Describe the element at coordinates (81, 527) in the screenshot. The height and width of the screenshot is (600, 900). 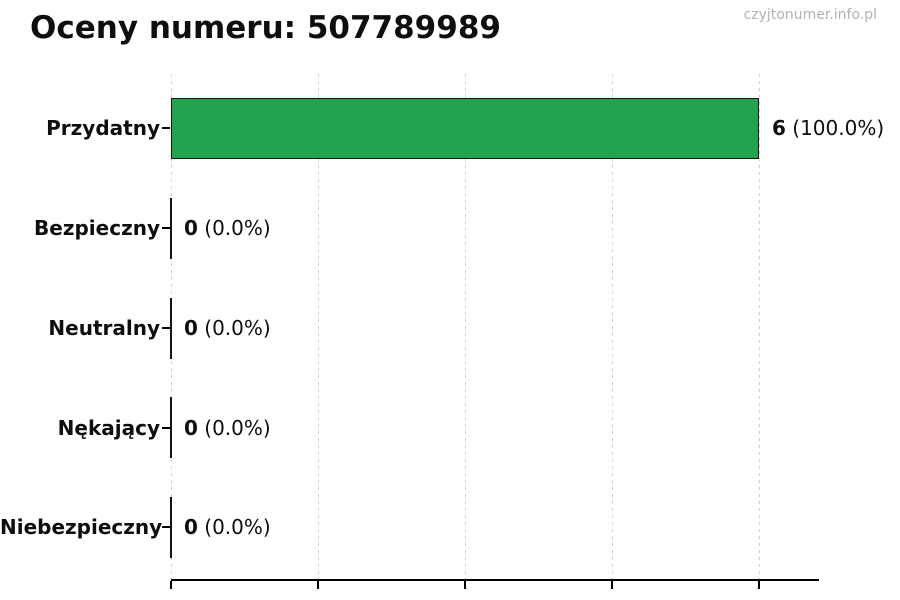
I see `category-label: Niebezpieczny` at that location.